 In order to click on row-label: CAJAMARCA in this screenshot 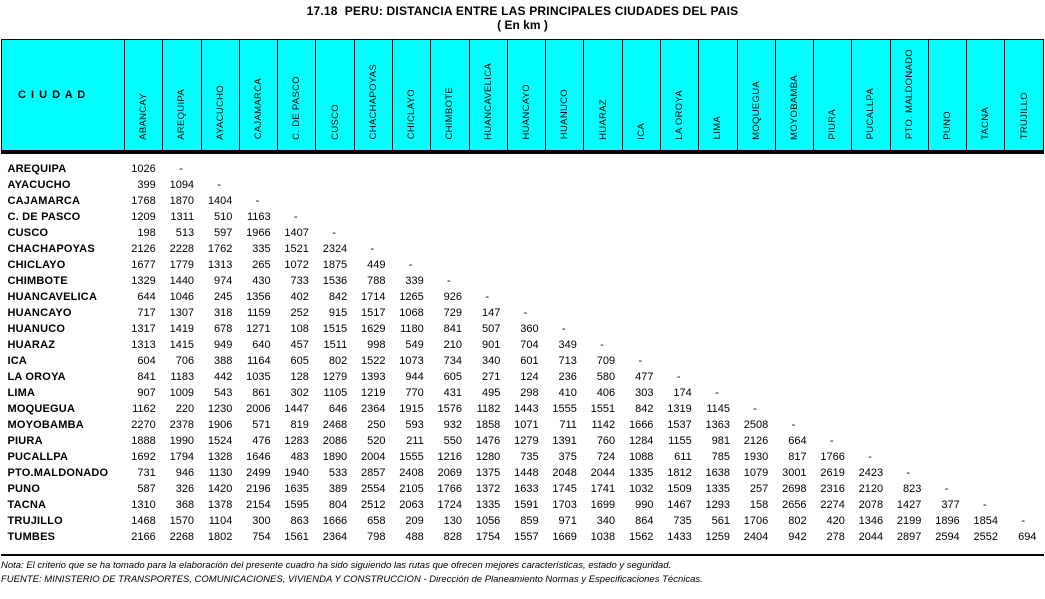, I will do `click(44, 200)`.